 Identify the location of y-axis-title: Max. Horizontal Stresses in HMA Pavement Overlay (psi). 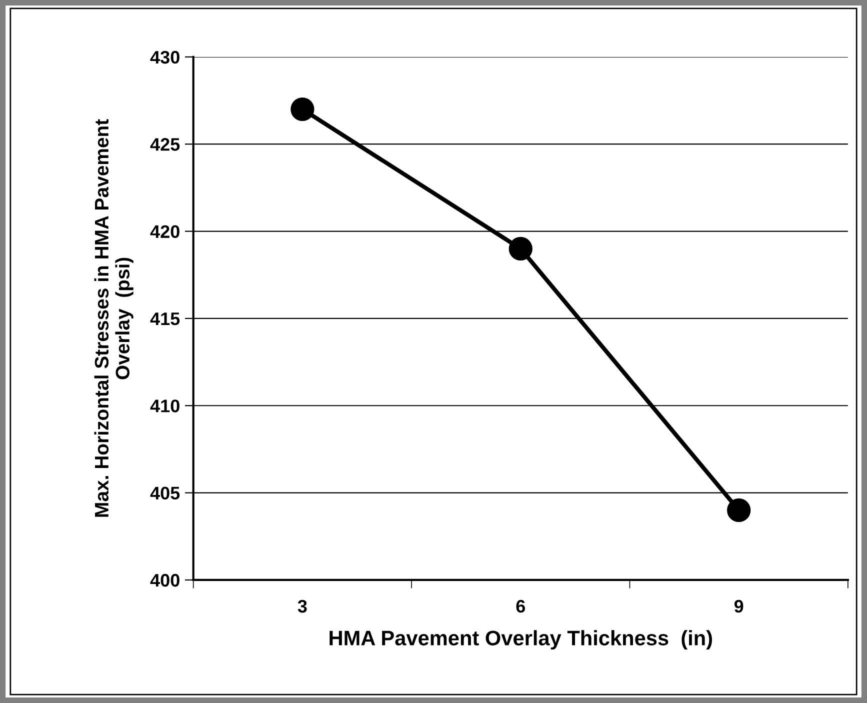
(114, 318).